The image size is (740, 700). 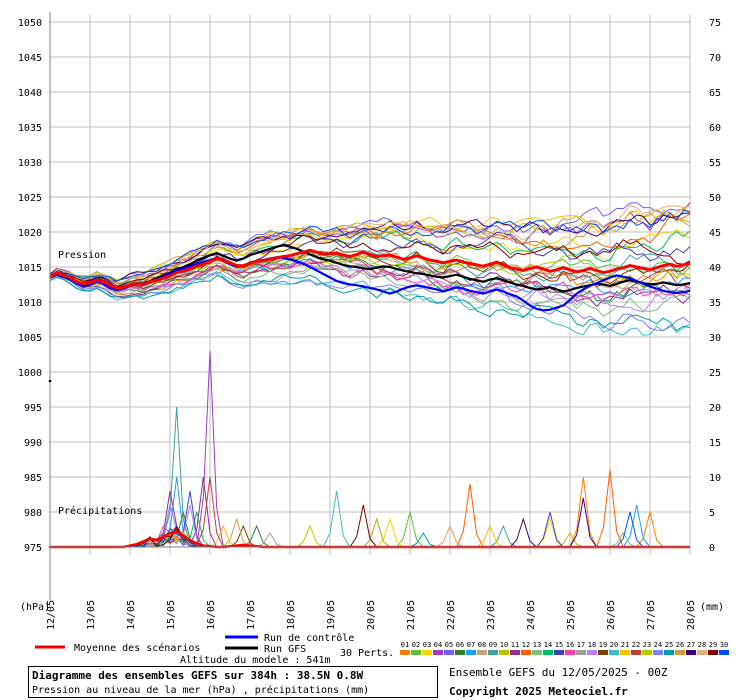 I want to click on legend-pert-number: 21, so click(x=625, y=645).